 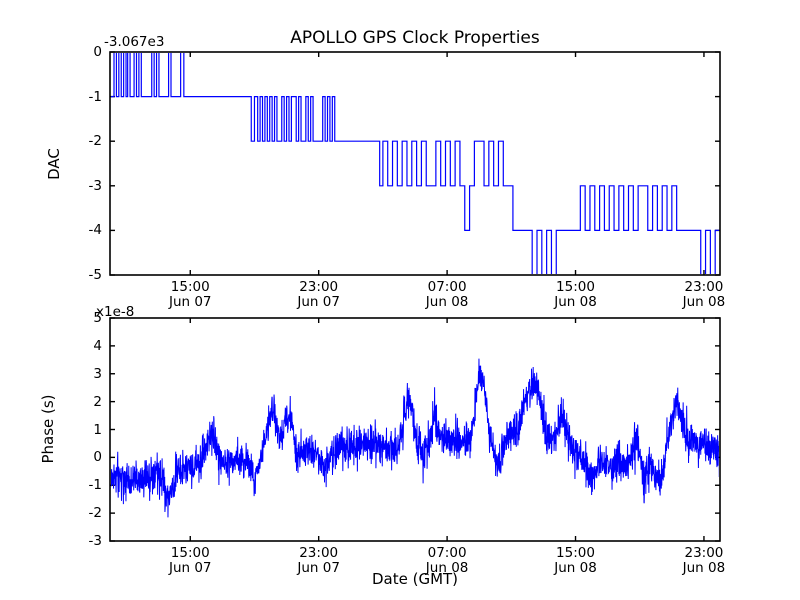 I want to click on phase-x-tick-label: 15:00 Jun 07, so click(x=190, y=560).